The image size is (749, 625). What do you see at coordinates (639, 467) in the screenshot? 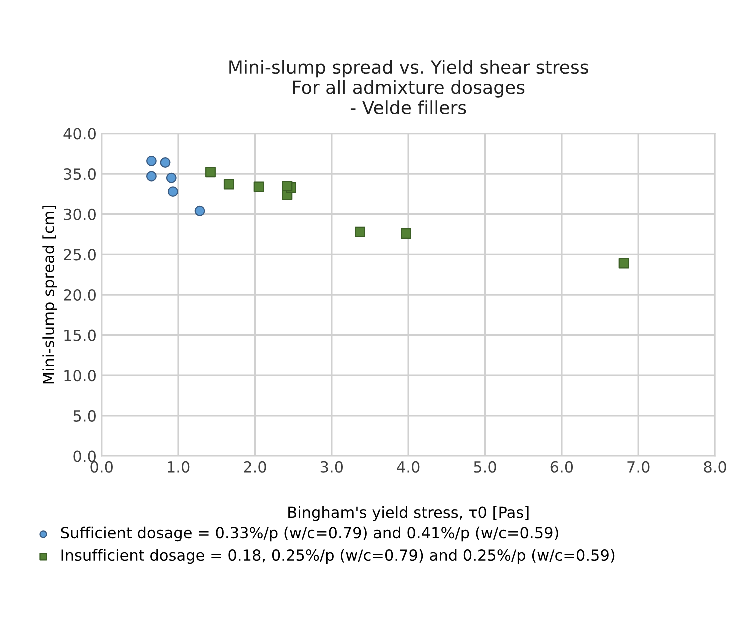
I see `x-tick-label: 7.0` at bounding box center [639, 467].